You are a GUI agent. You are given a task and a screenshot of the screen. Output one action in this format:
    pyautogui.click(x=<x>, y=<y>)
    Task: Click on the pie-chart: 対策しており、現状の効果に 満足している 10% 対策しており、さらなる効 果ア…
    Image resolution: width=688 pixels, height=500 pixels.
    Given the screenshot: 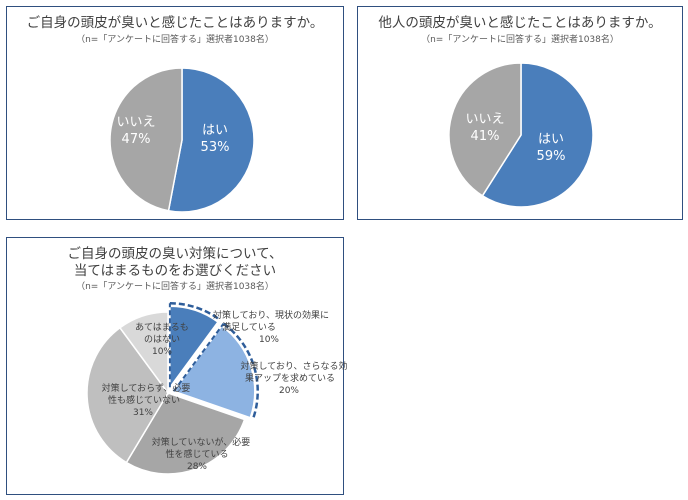 What is the action you would take?
    pyautogui.click(x=217, y=388)
    